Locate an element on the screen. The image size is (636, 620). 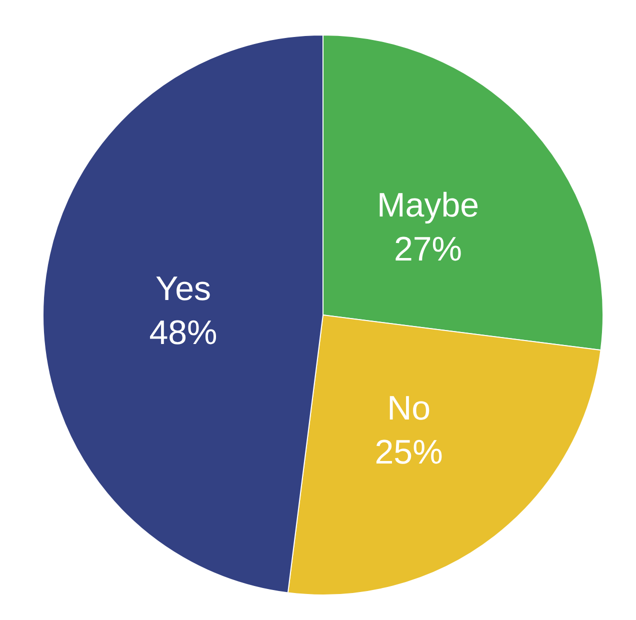
data-label: 25% is located at coordinates (408, 453).